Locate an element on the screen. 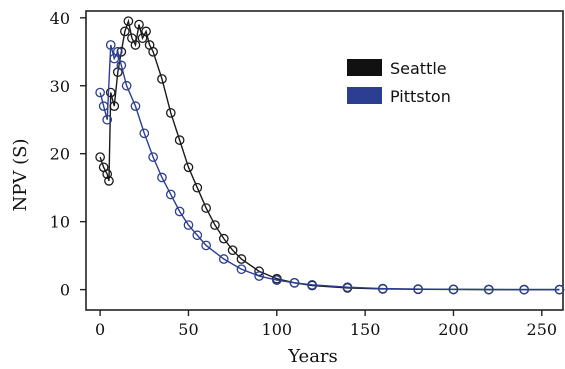 This screenshot has height=369, width=565. legend-label-pittston: Pittston is located at coordinates (420, 96).